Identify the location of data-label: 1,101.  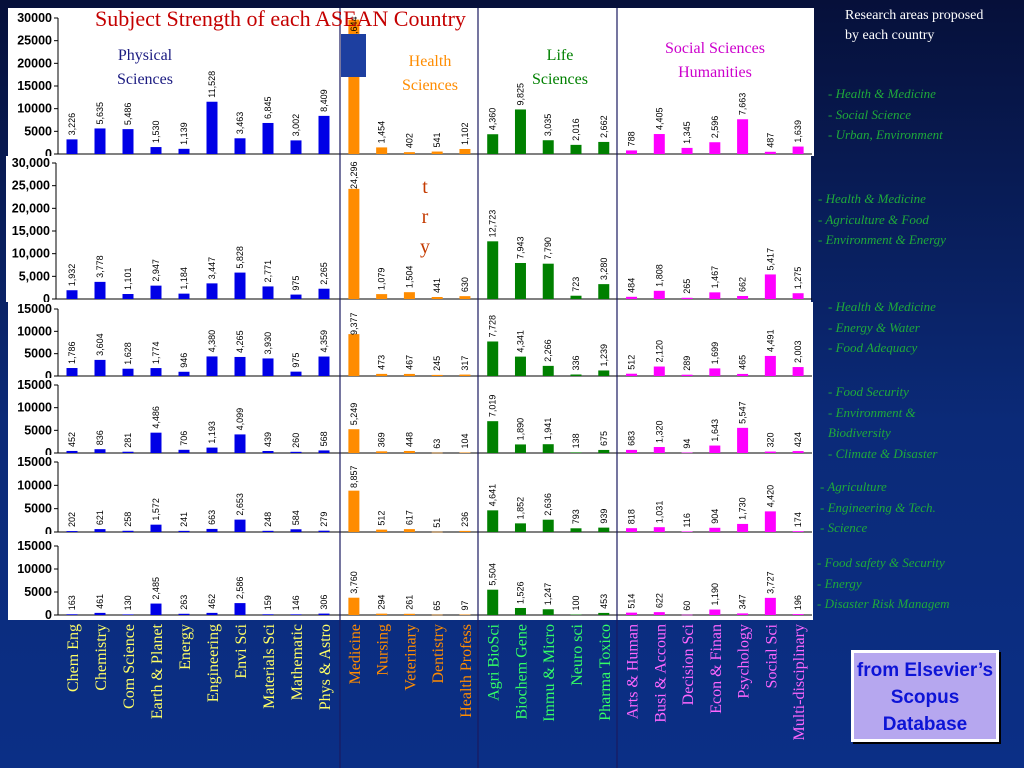
(128, 278).